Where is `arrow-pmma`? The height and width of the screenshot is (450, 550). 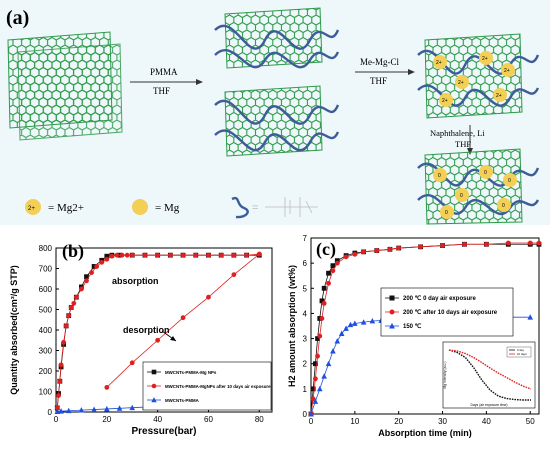 arrow-pmma is located at coordinates (166, 82).